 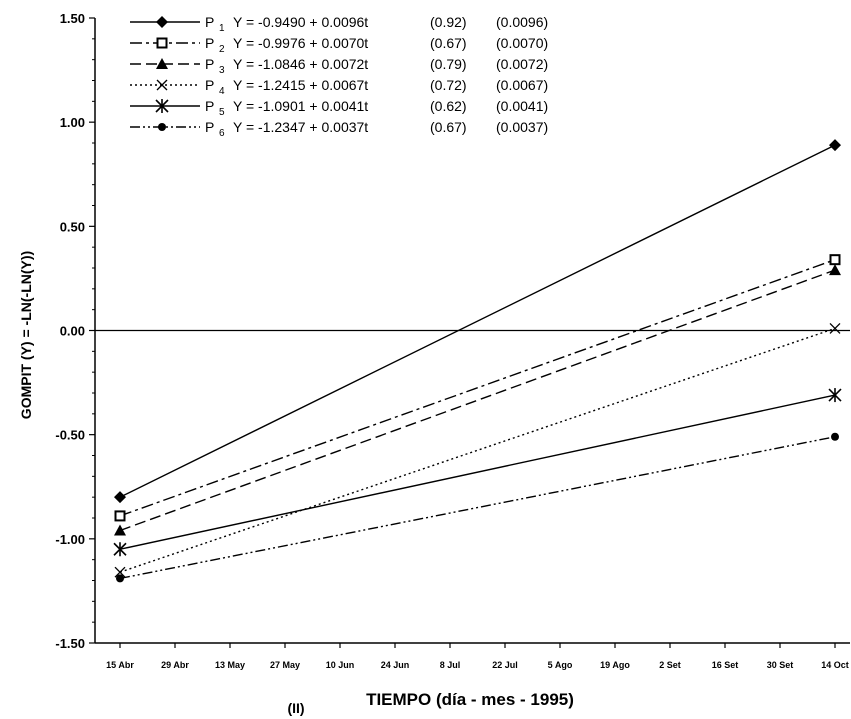 I want to click on x-tick-label: 5 Ago, so click(x=560, y=665).